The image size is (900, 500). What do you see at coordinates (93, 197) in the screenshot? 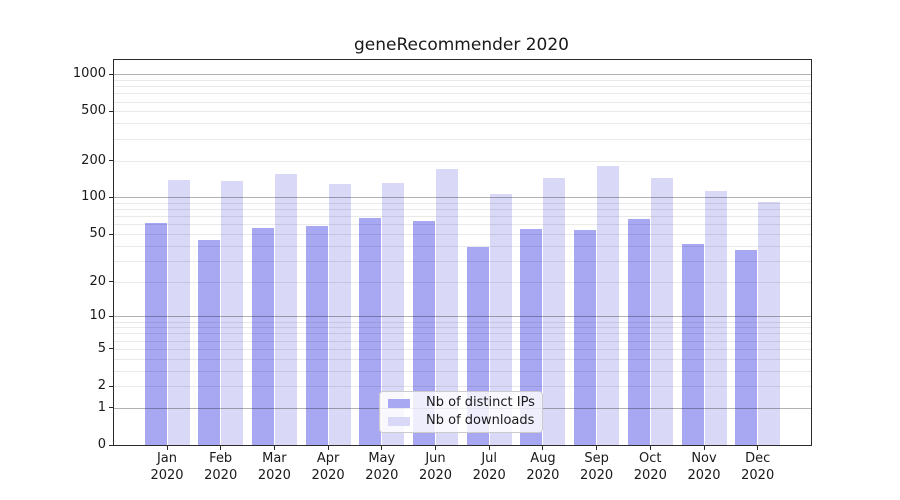
I see `y-tick-label: 100` at bounding box center [93, 197].